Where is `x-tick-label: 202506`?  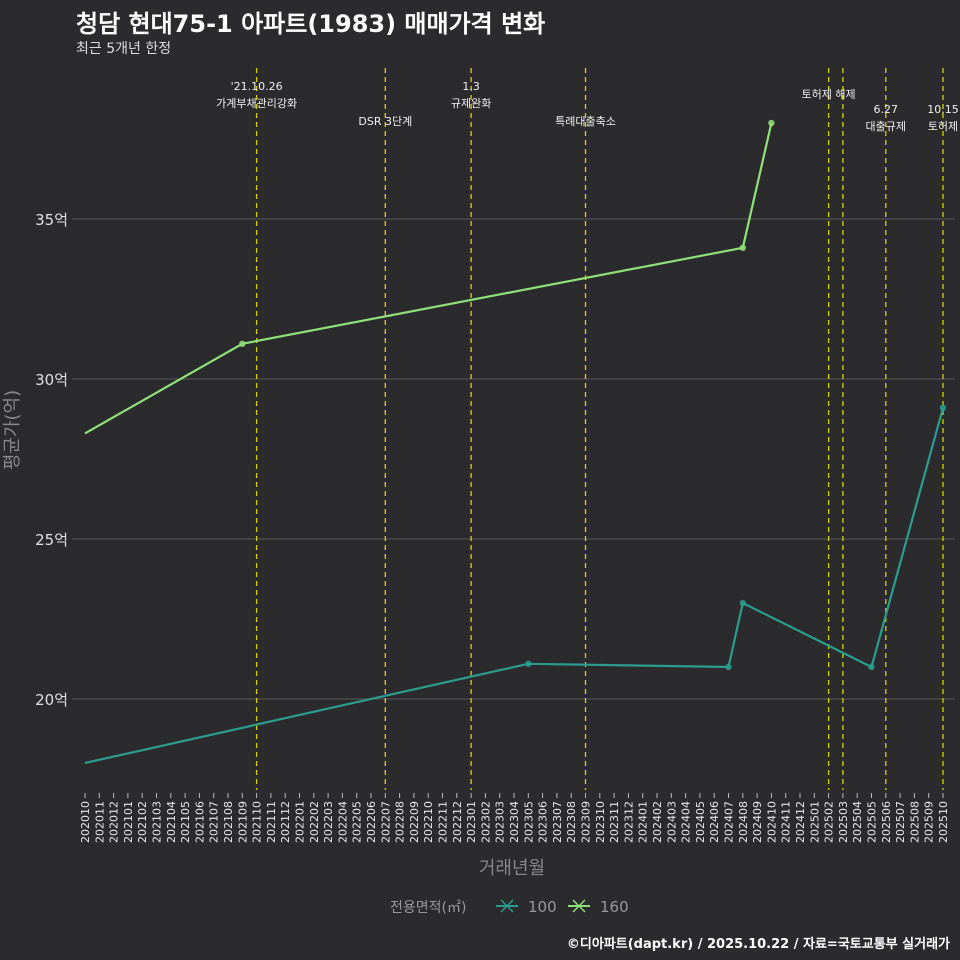
x-tick-label: 202506 is located at coordinates (886, 822).